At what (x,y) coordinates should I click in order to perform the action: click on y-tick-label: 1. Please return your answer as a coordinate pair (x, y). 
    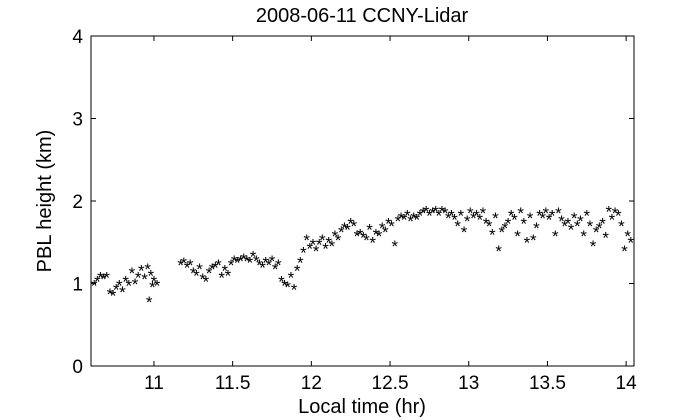
    Looking at the image, I should click on (77, 285).